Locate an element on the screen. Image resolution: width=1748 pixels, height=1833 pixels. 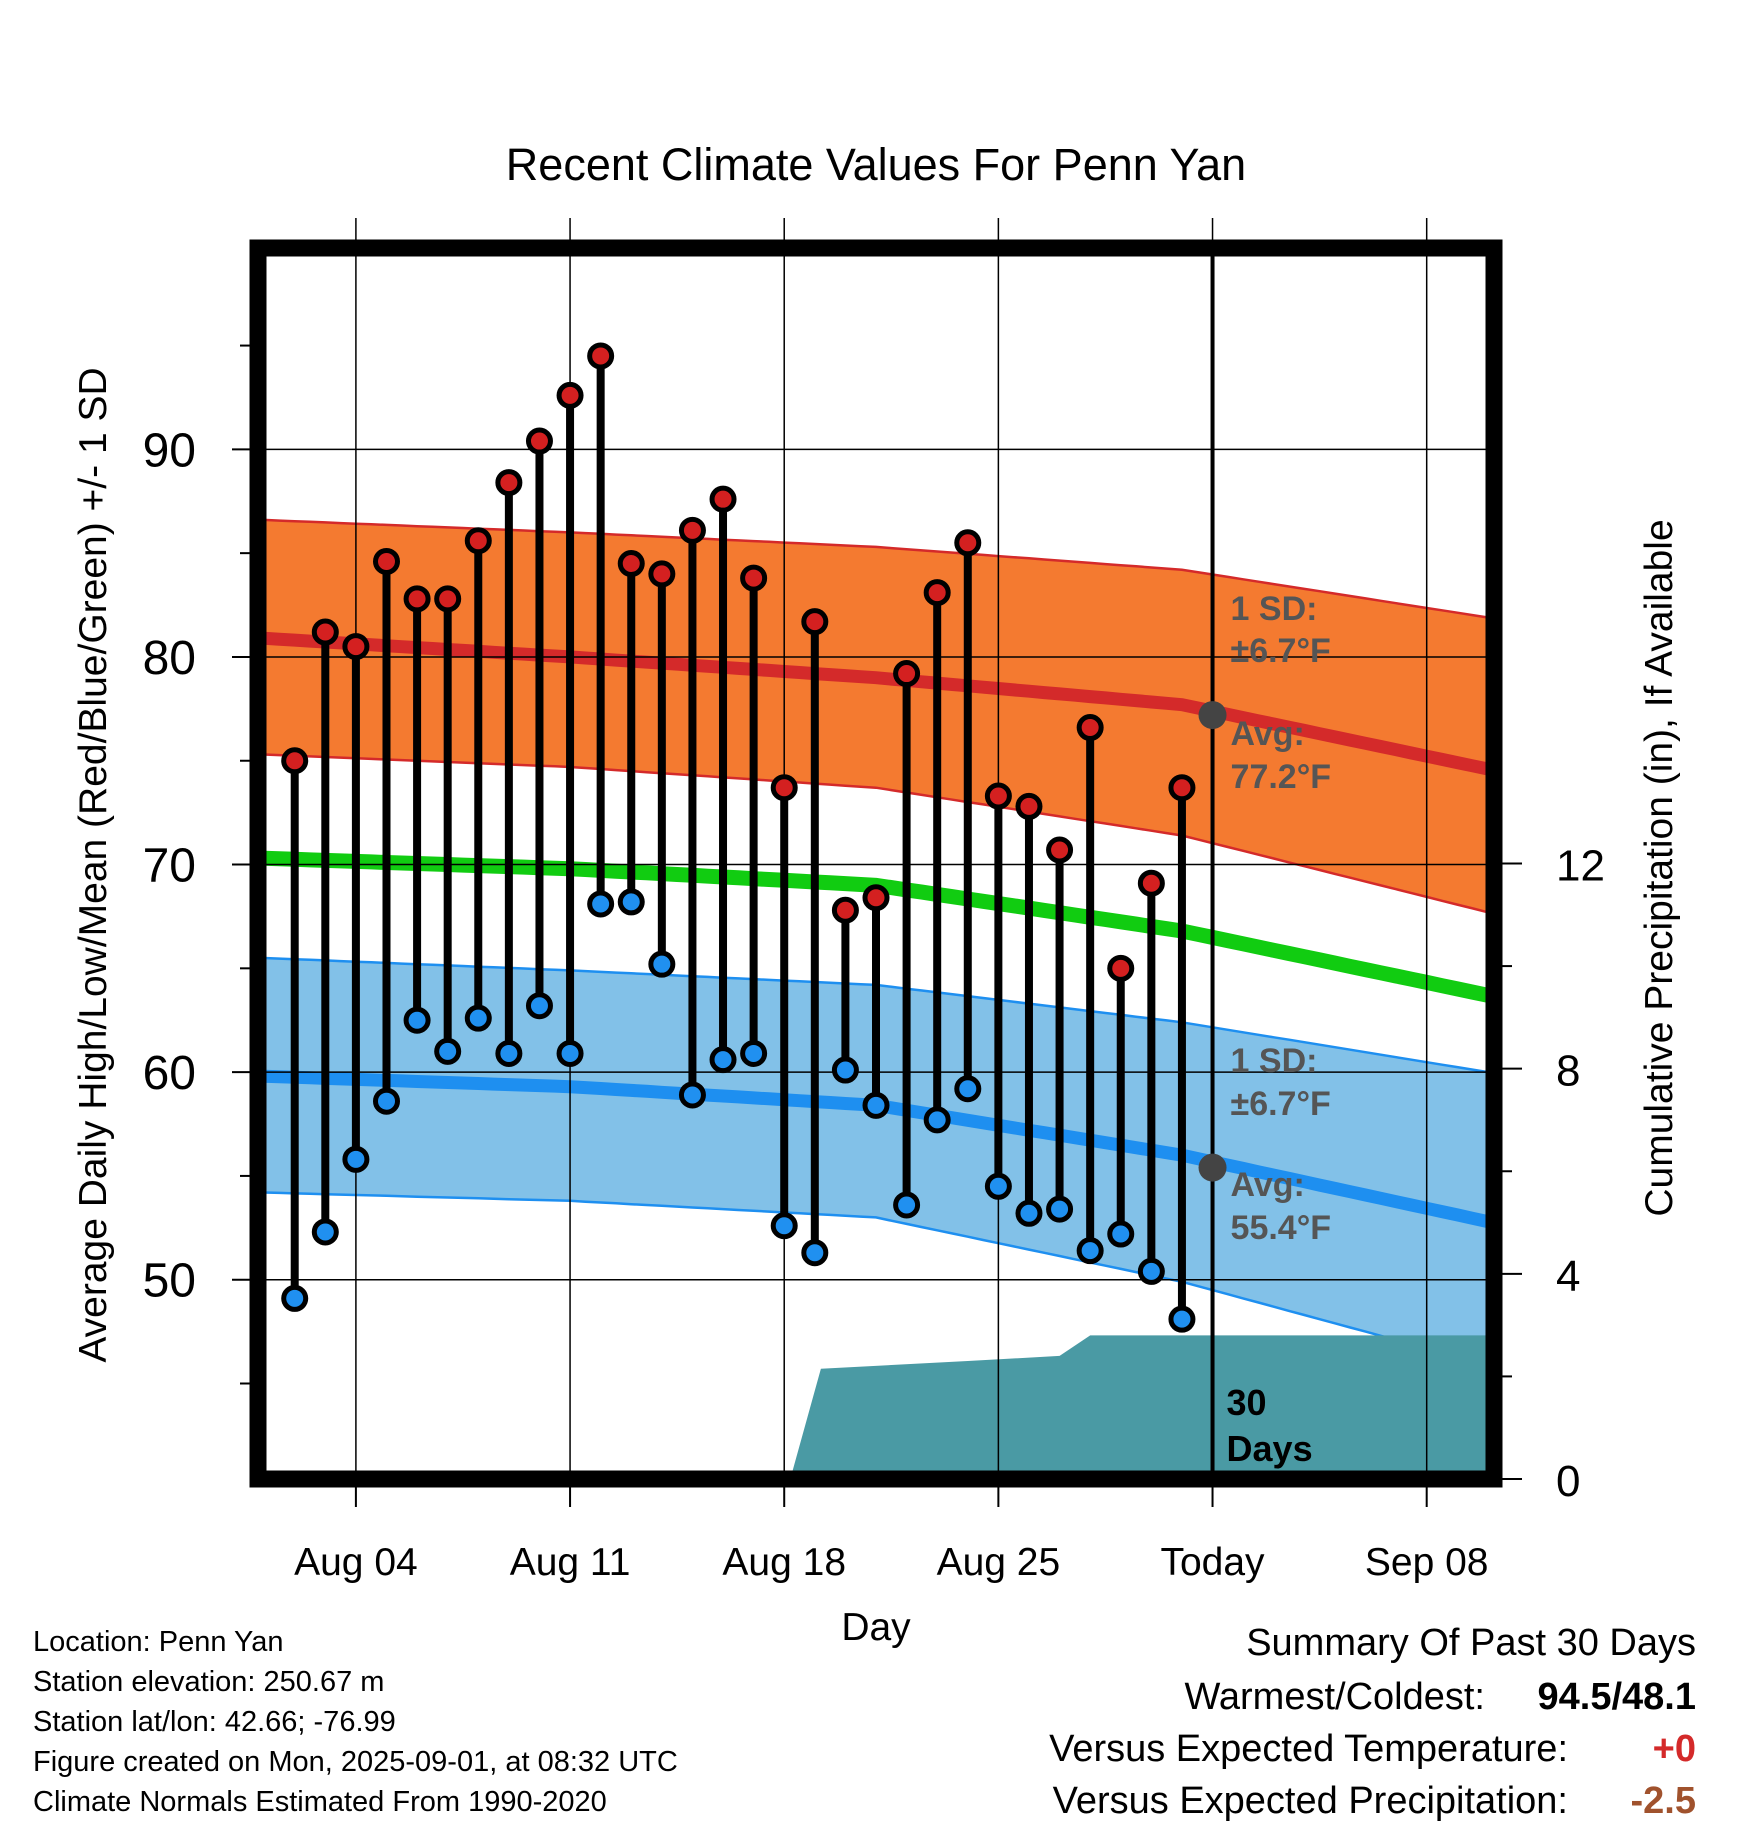
high-sd-value: ±6.7°F is located at coordinates (1281, 651).